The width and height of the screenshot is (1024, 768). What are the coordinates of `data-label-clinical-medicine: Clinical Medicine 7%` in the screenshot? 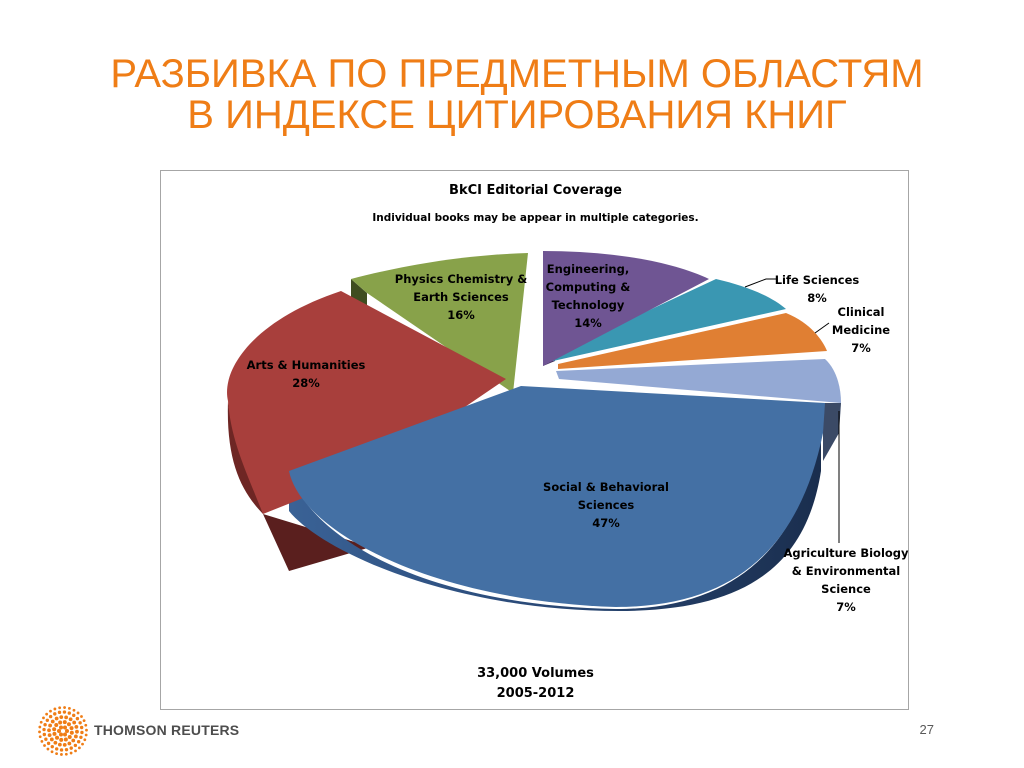 It's located at (861, 330).